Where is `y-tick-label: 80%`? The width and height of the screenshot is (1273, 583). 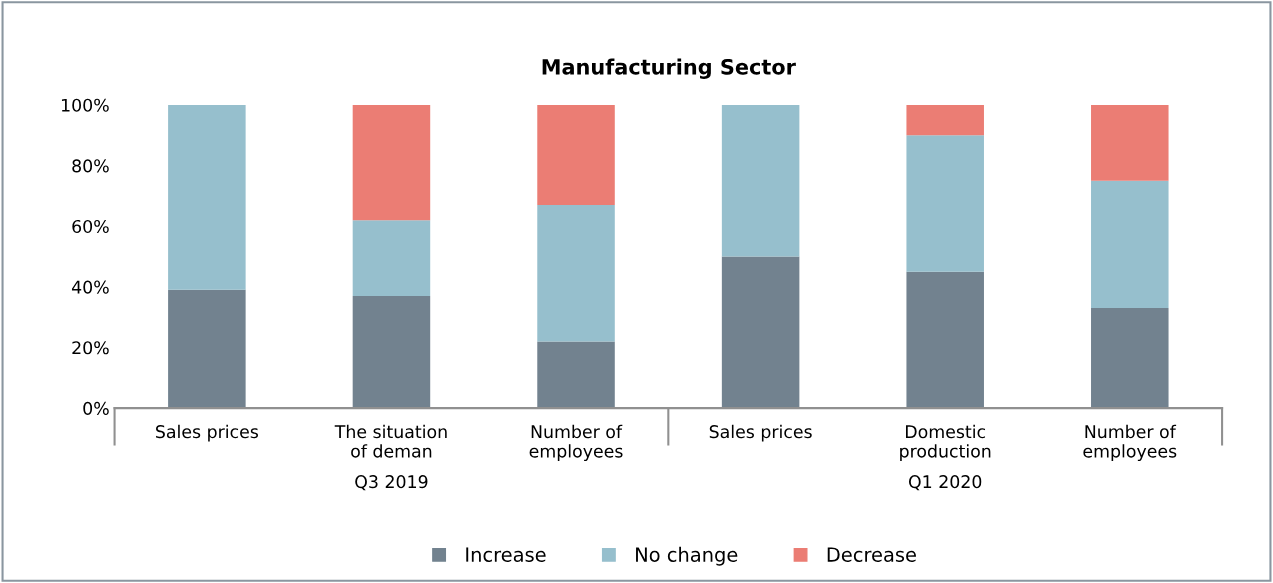
y-tick-label: 80% is located at coordinates (90, 166).